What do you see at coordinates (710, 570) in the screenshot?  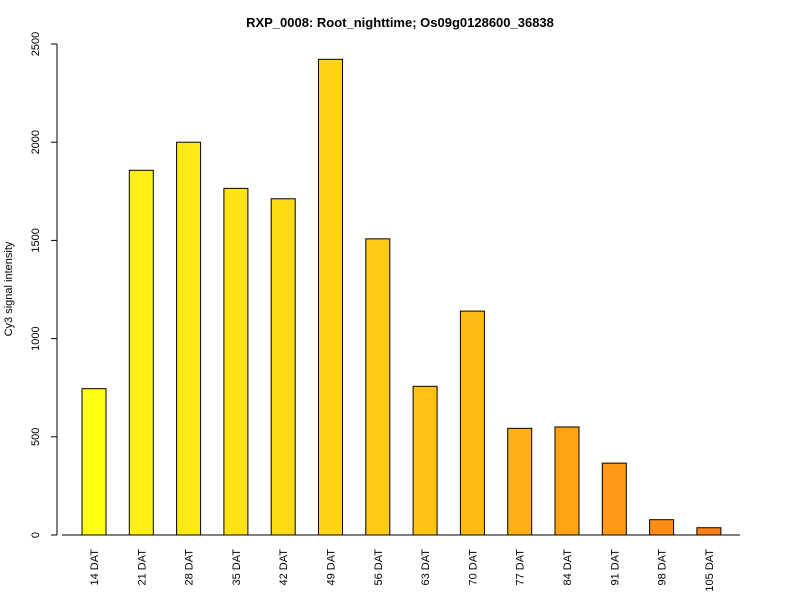 I see `x-tick-label: 105 DAT` at bounding box center [710, 570].